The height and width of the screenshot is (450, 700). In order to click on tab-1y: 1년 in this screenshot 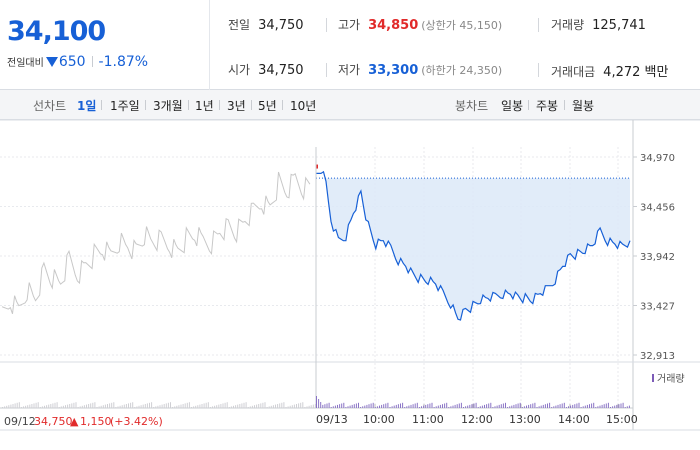, I will do `click(204, 106)`.